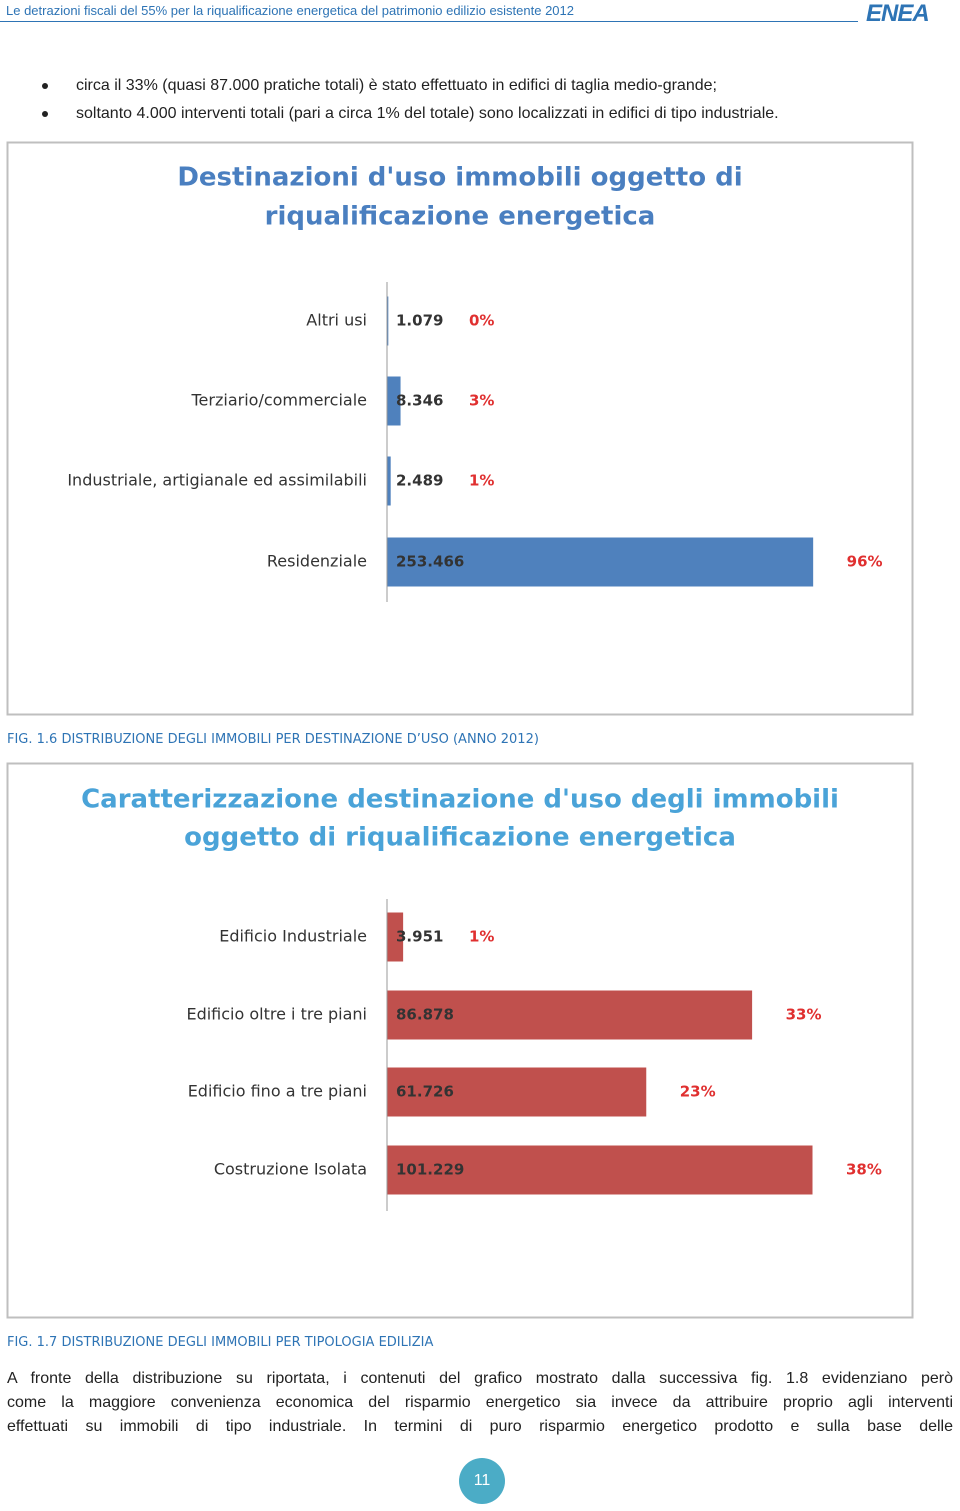 This screenshot has height=1511, width=960. Describe the element at coordinates (429, 21) in the screenshot. I see `header-rule` at that location.